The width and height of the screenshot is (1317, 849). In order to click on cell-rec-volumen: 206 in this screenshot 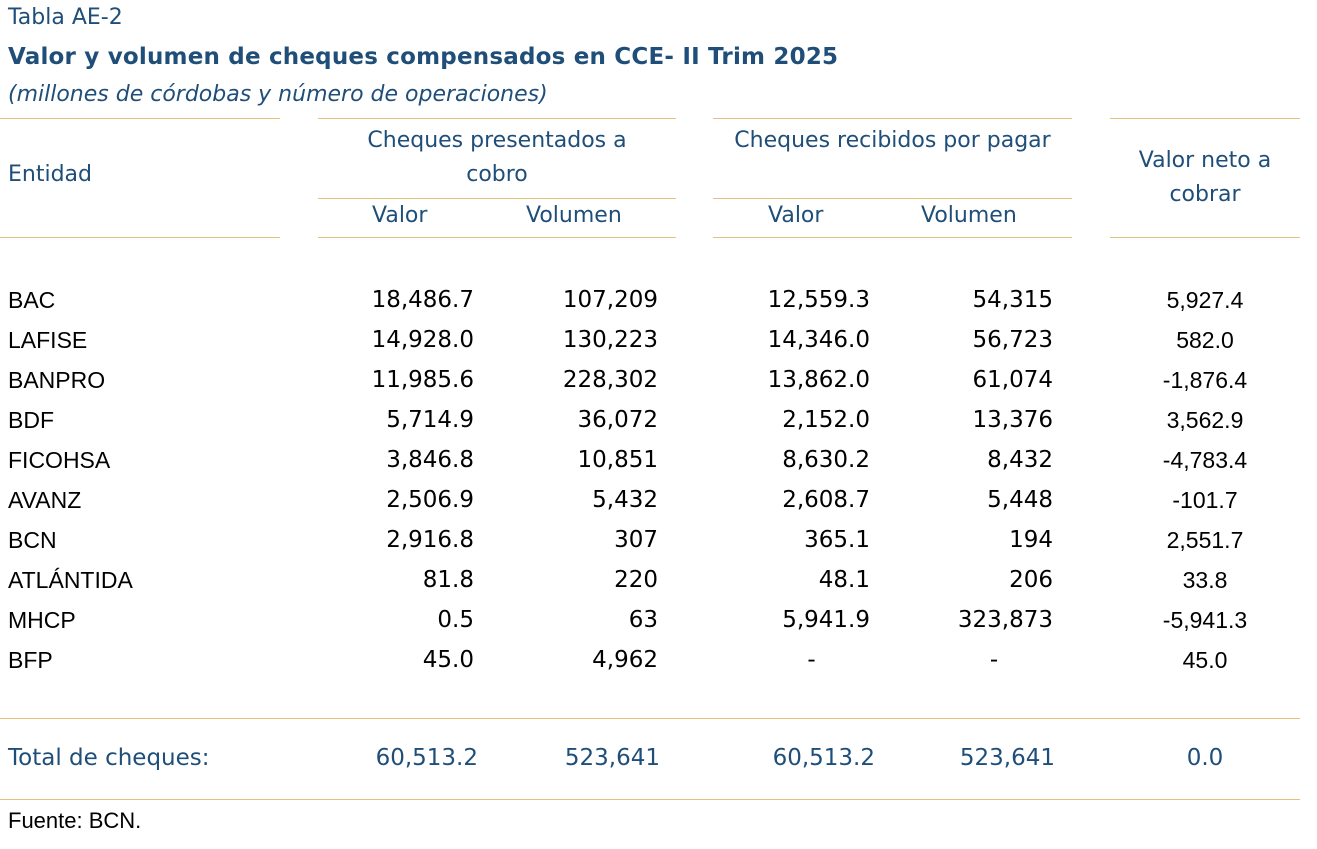, I will do `click(1031, 580)`.